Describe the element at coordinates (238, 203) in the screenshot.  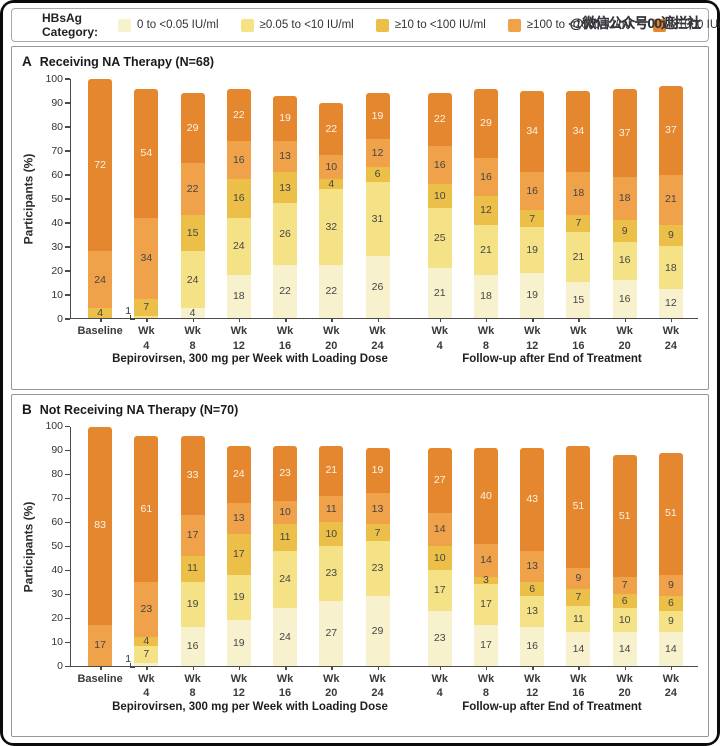
I see `stacked-bar: 18 24 16 16 22` at that location.